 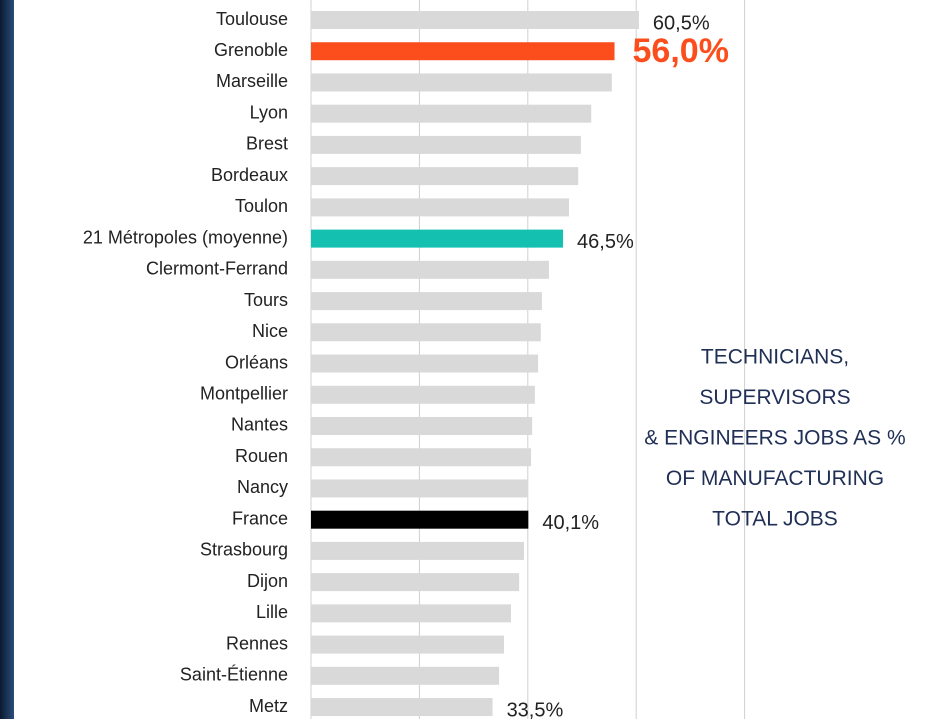 I want to click on y-tick-label: Bordeaux, so click(x=249, y=175).